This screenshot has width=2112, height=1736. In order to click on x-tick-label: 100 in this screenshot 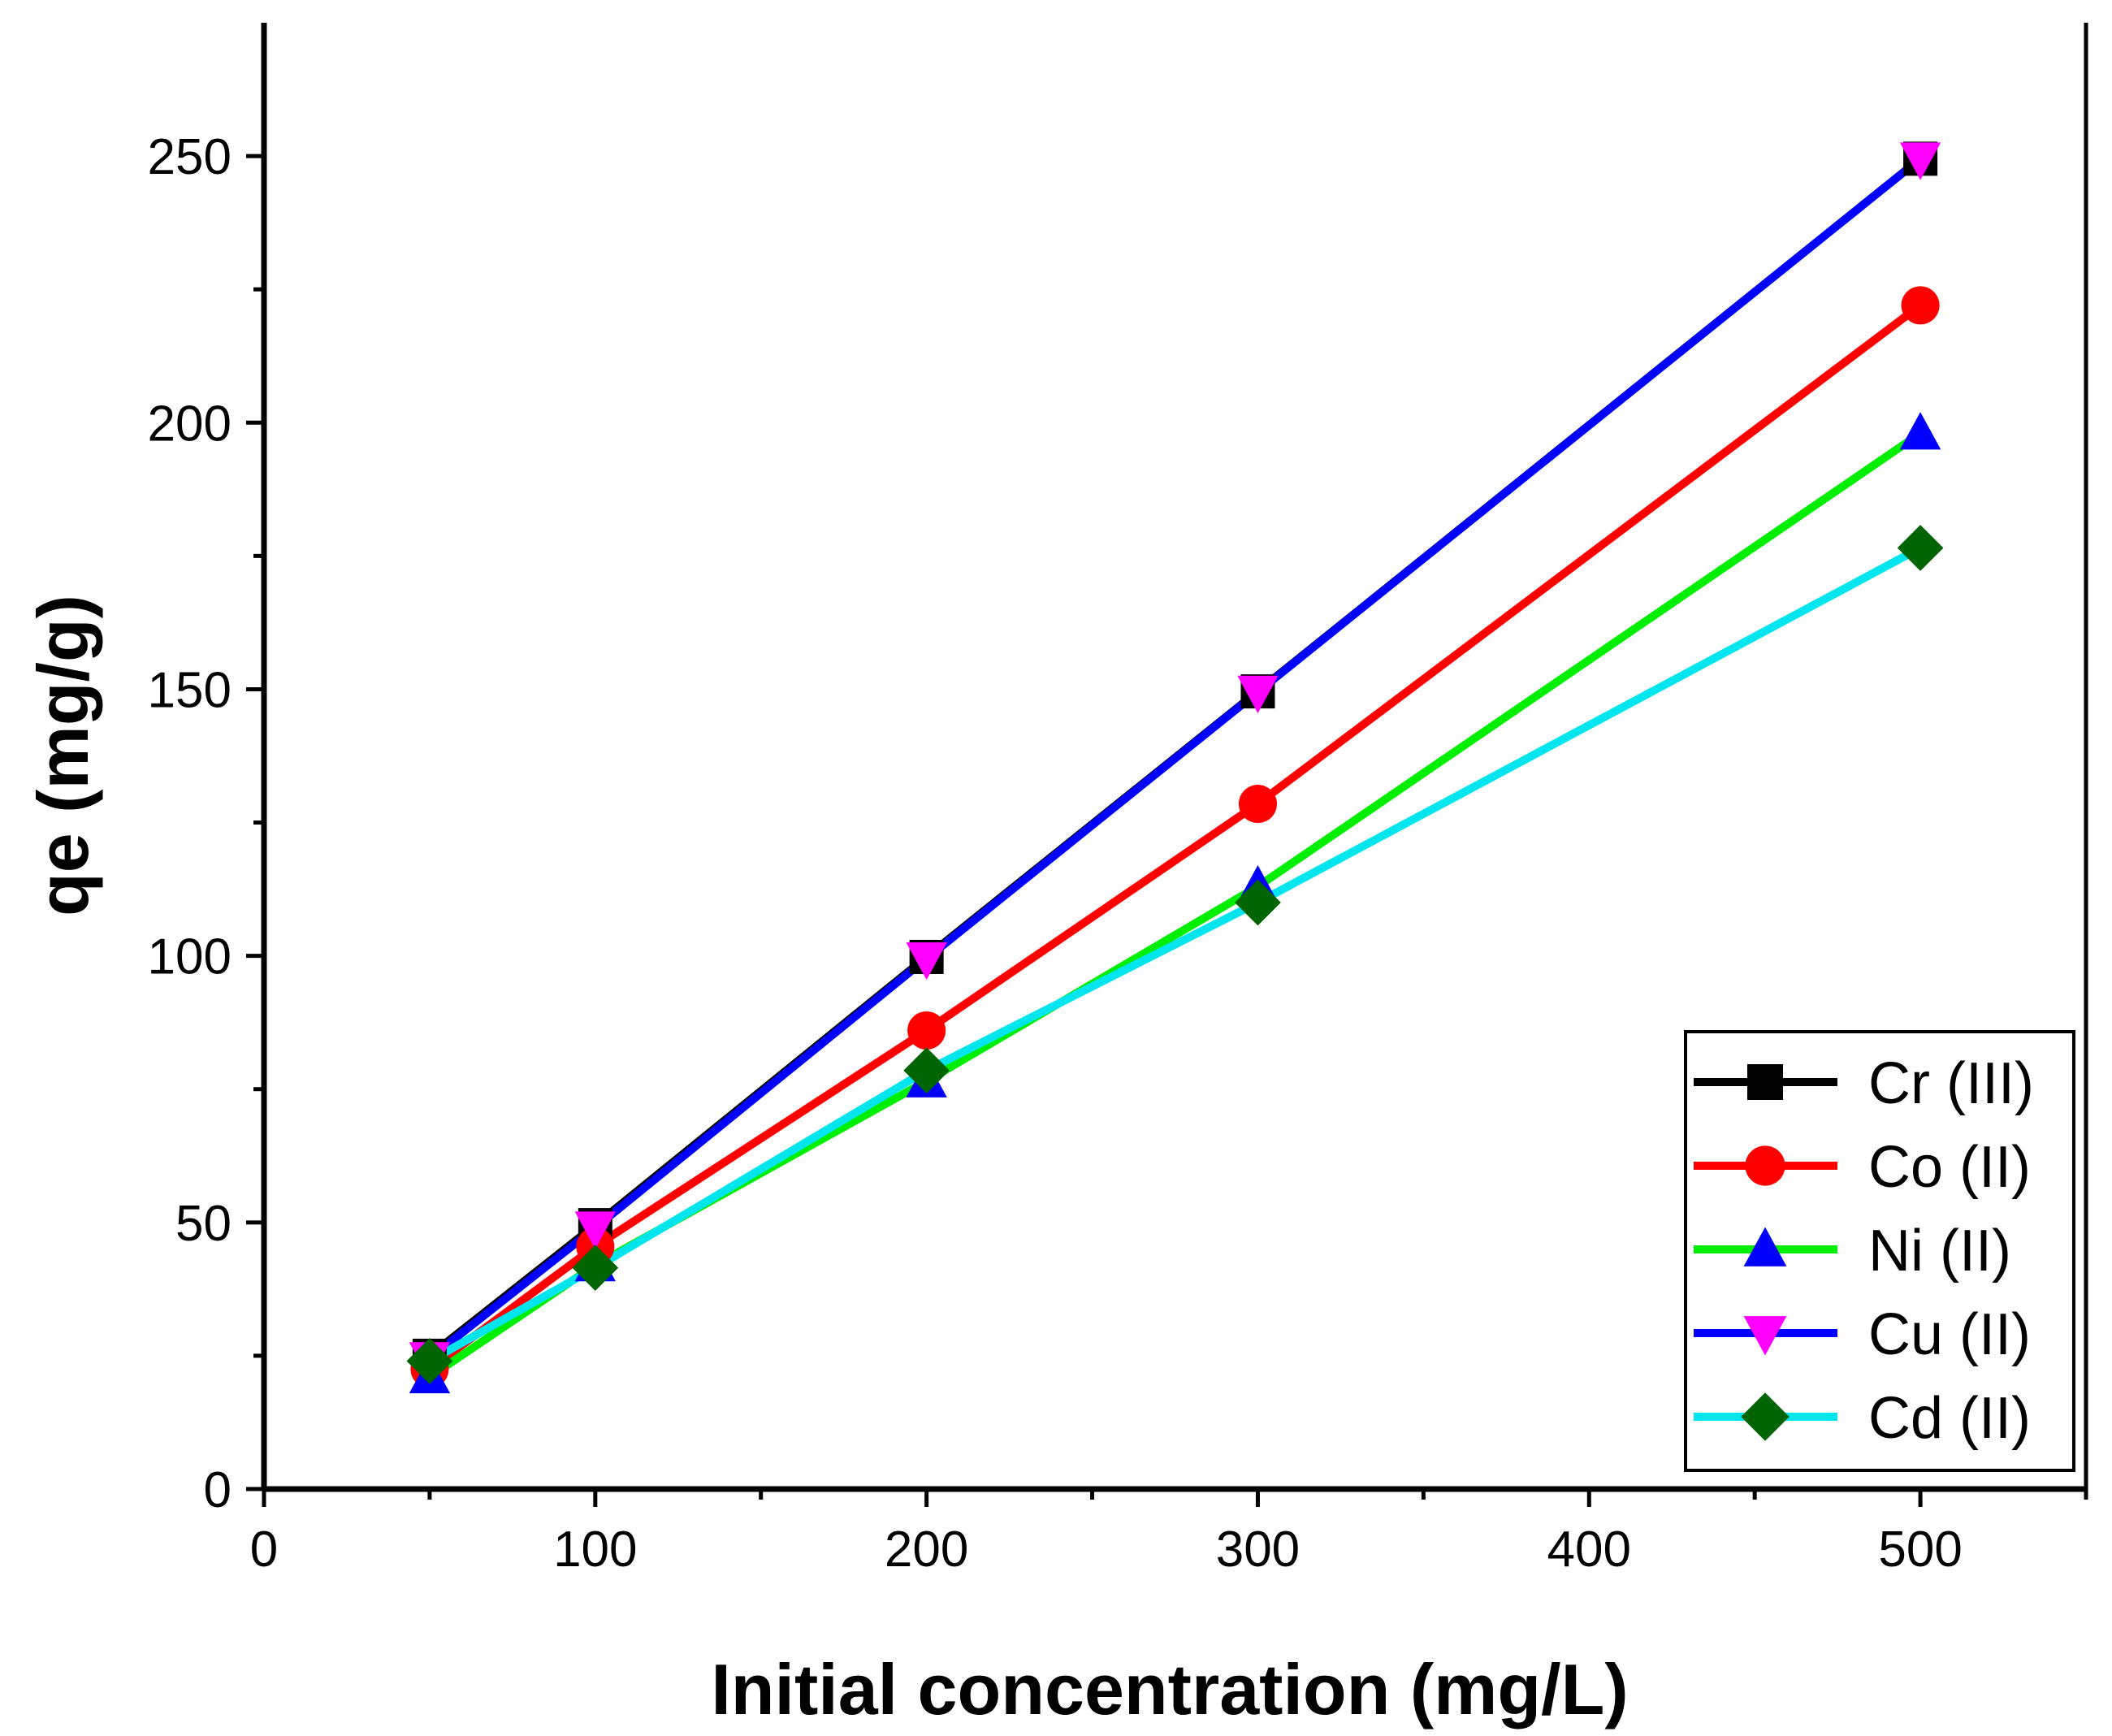, I will do `click(595, 1550)`.